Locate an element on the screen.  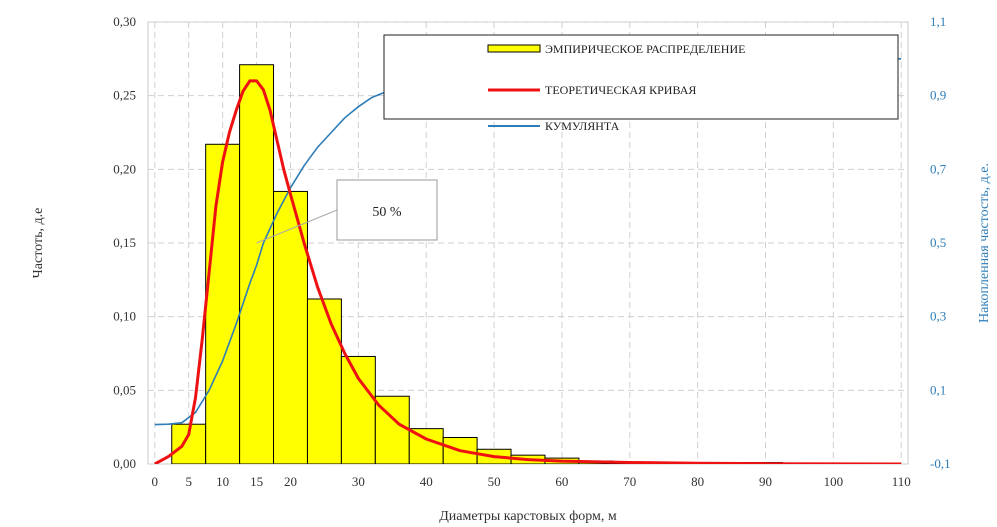
y-right-tick-label: 1,1 is located at coordinates (938, 21).